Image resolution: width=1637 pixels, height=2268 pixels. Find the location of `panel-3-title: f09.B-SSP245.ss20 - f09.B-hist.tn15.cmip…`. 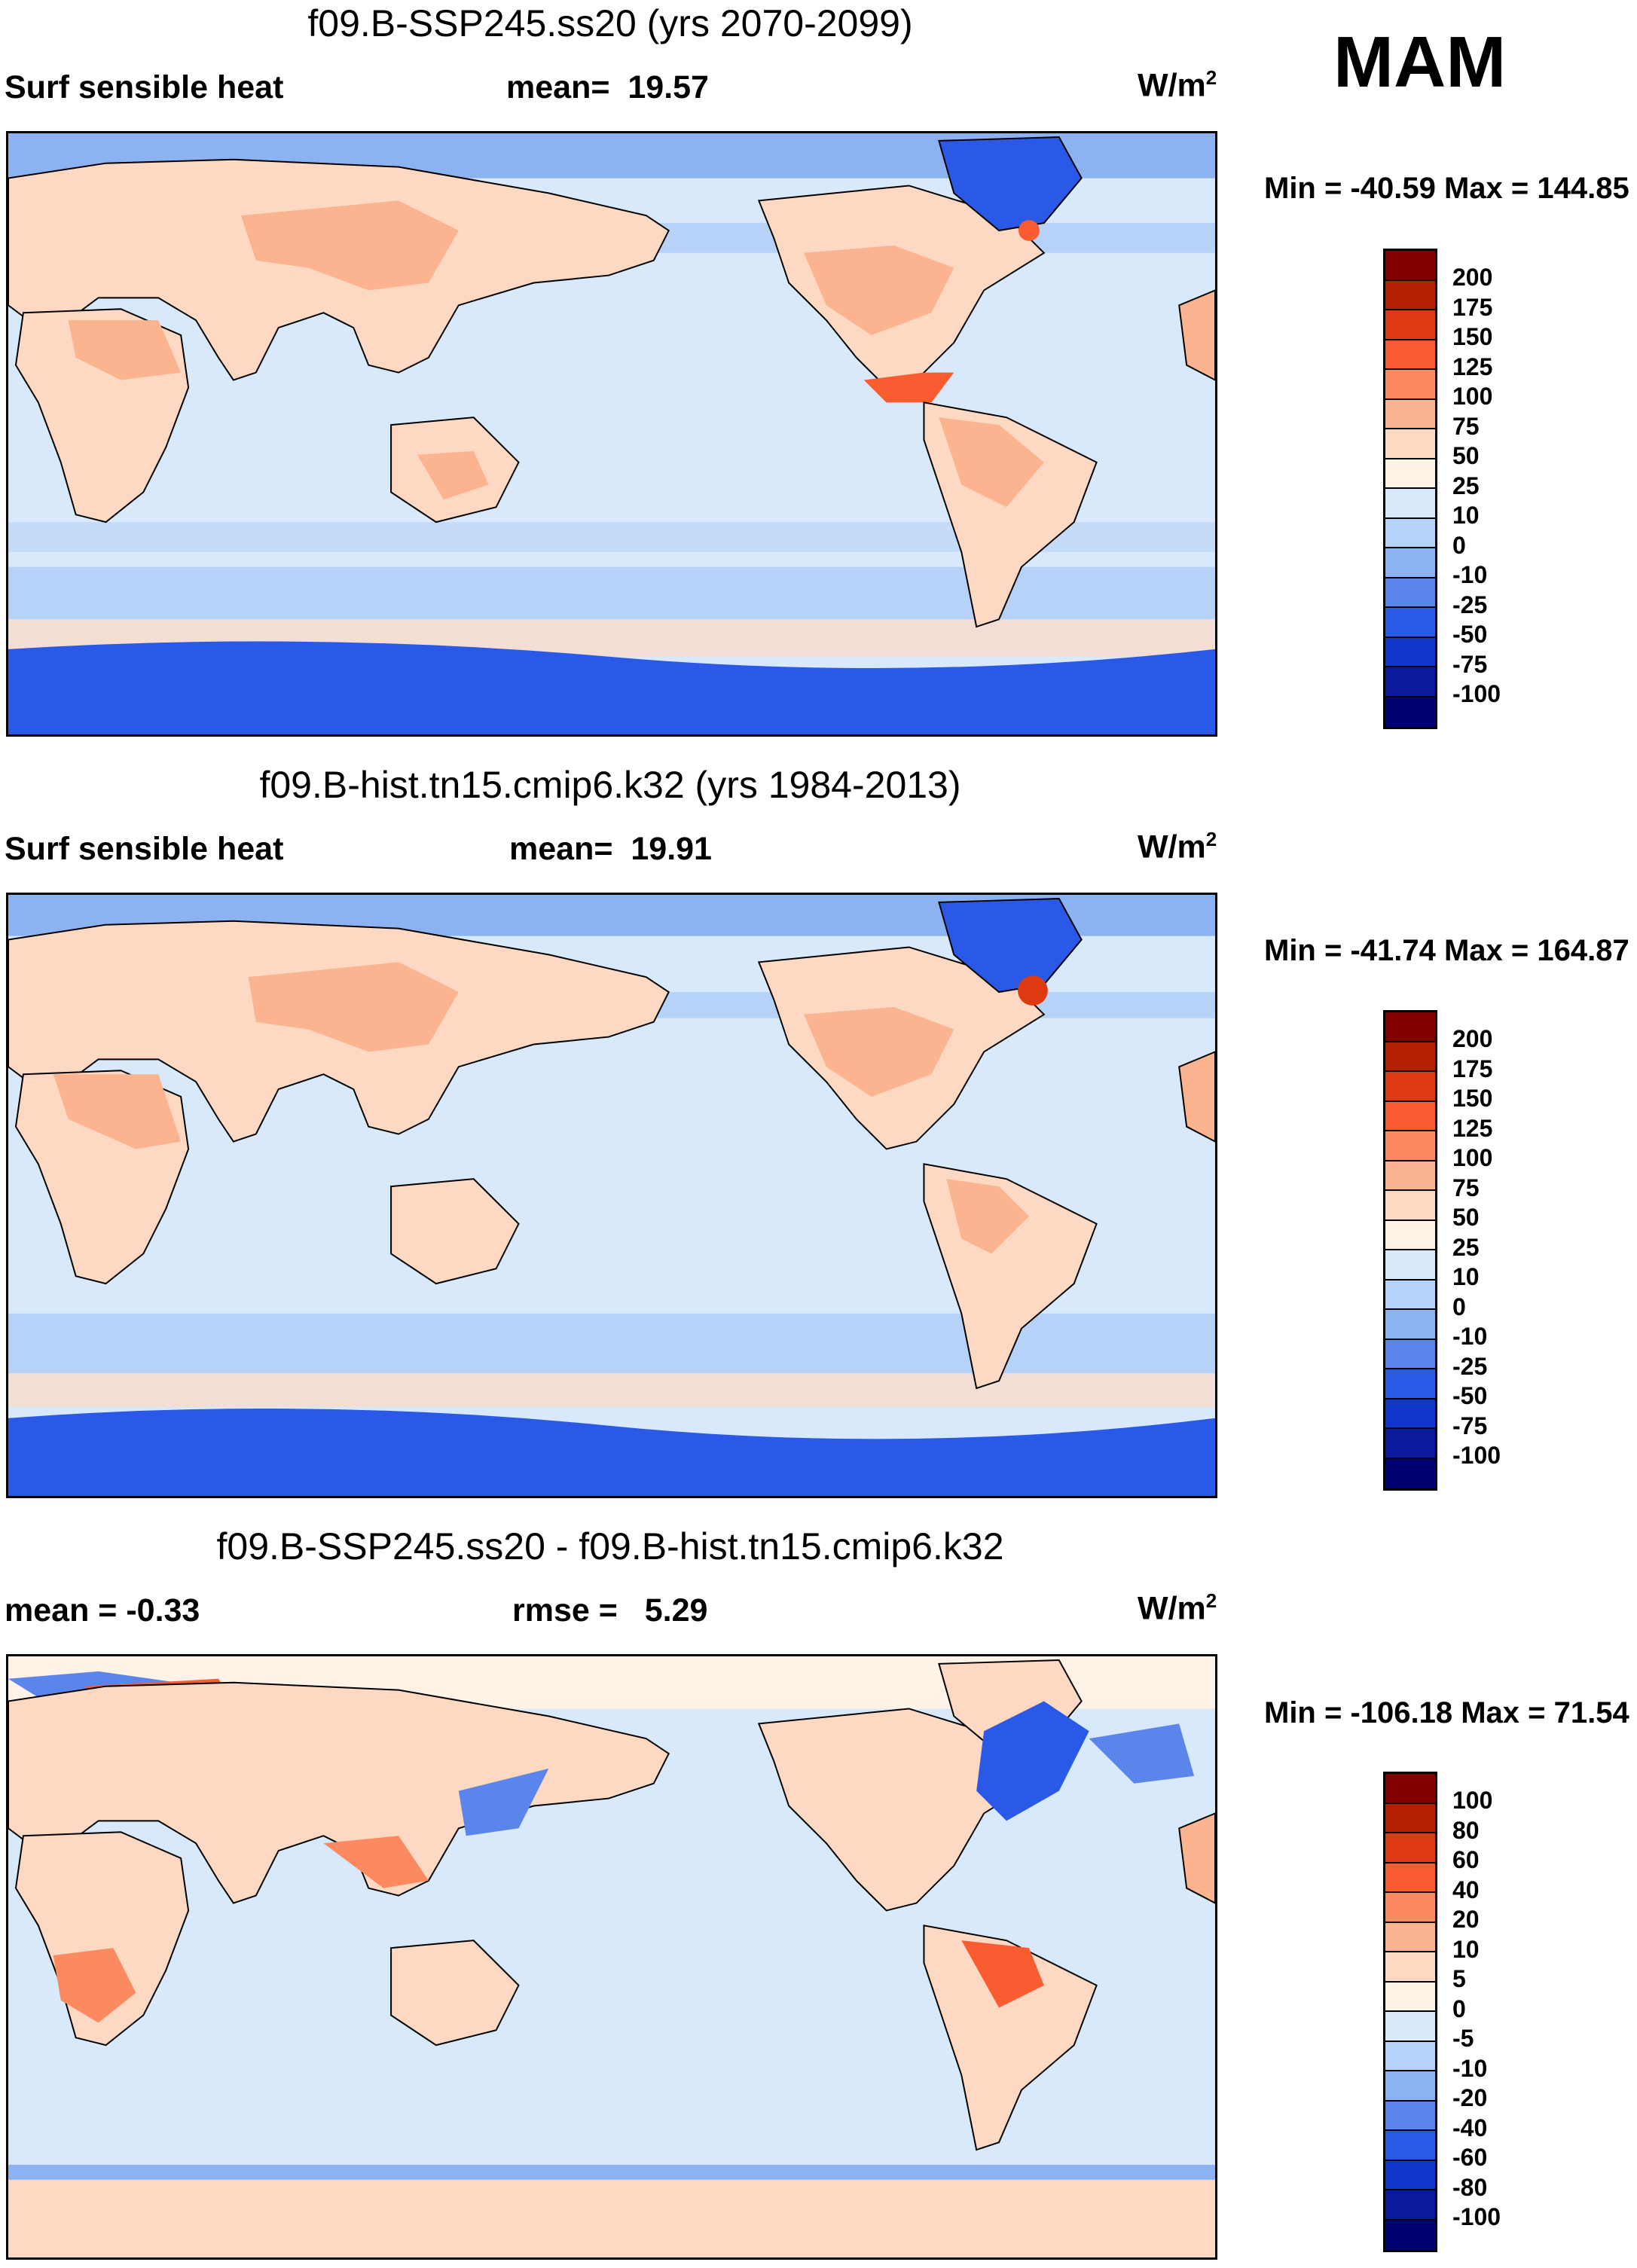

panel-3-title: f09.B-SSP245.ss20 - f09.B-hist.tn15.cmip… is located at coordinates (610, 1546).